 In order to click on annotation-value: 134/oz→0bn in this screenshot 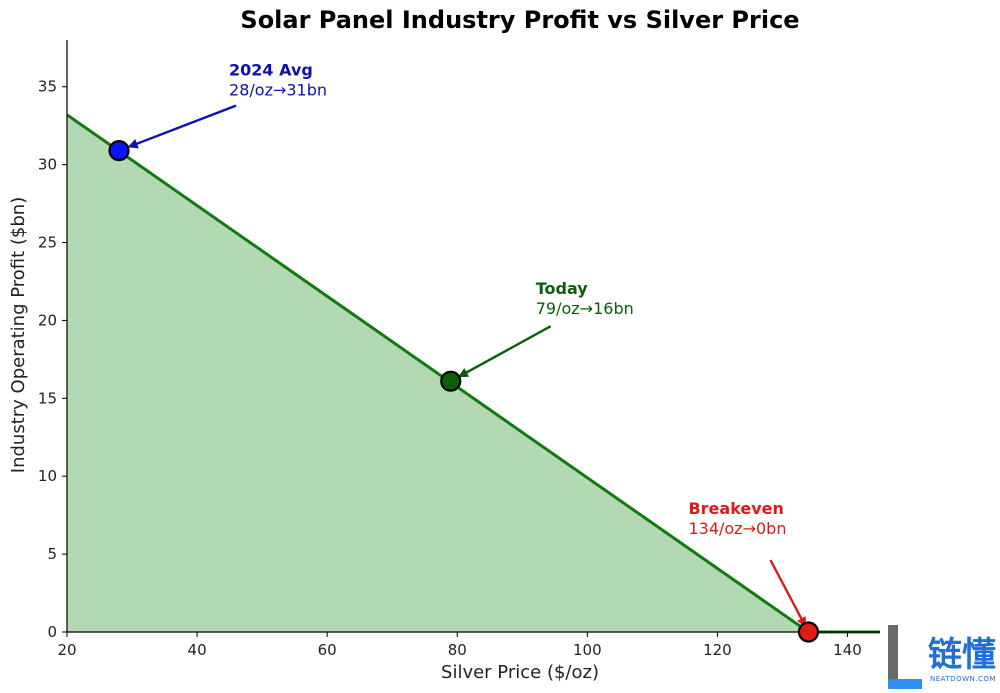, I will do `click(737, 528)`.